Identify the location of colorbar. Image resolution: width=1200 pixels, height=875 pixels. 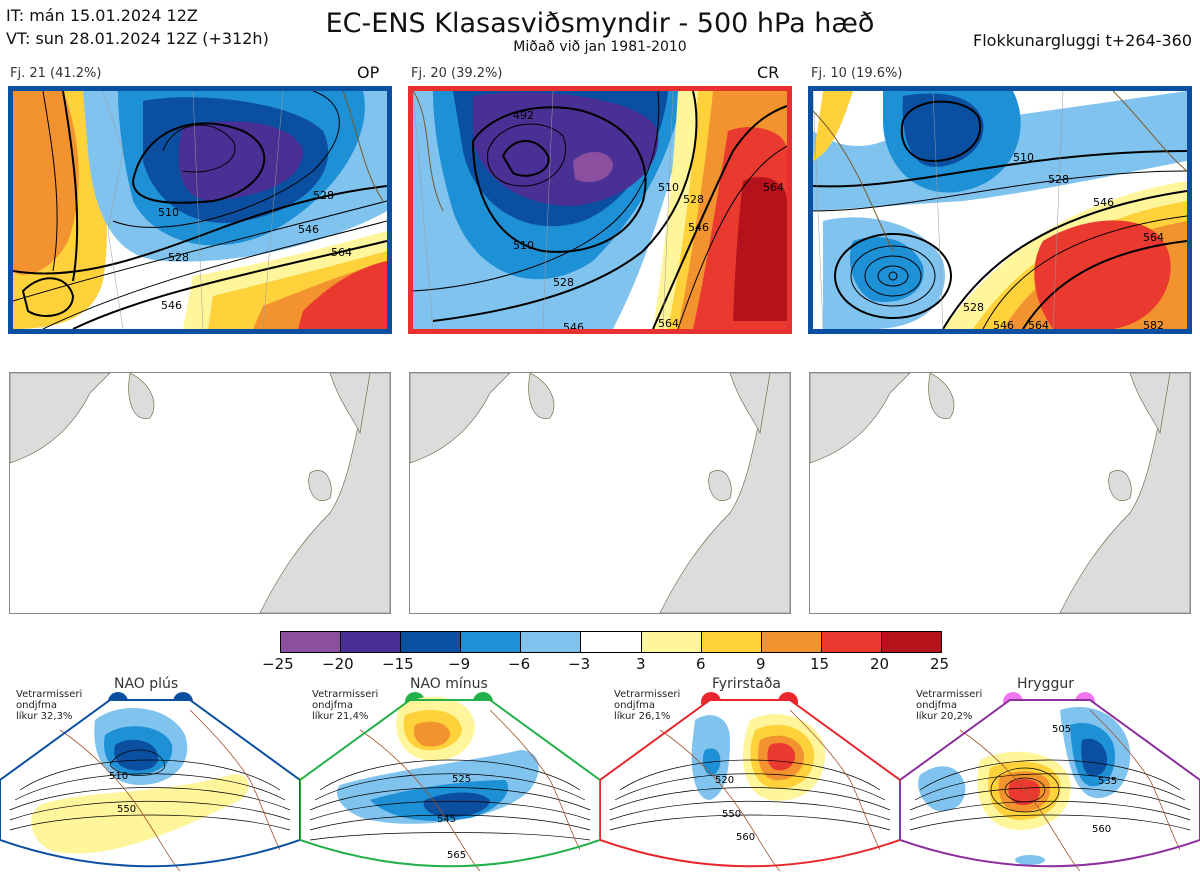
(611, 642).